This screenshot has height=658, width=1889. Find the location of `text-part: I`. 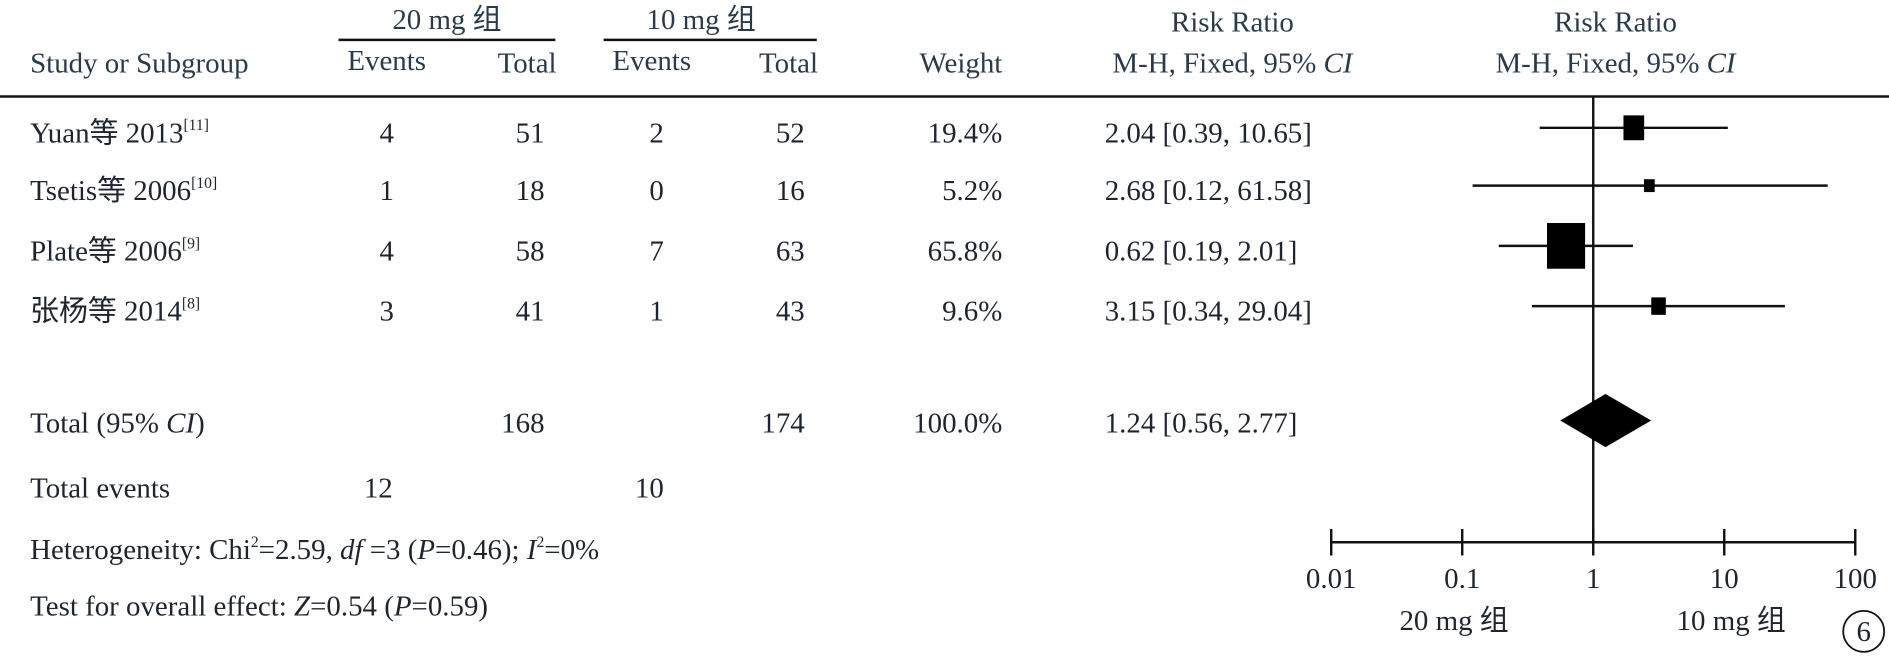

text-part: I is located at coordinates (532, 550).